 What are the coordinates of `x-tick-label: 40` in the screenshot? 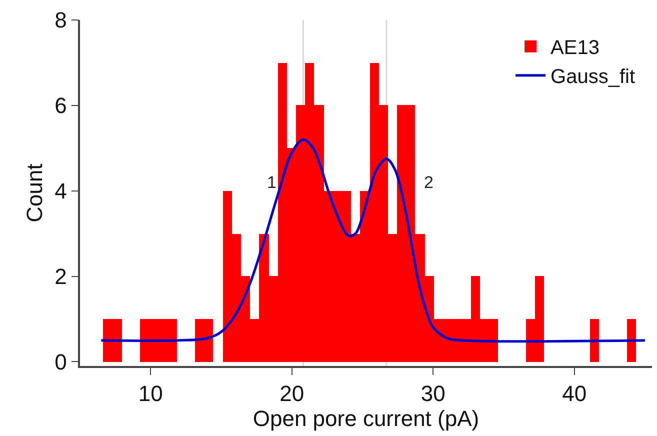 It's located at (574, 393).